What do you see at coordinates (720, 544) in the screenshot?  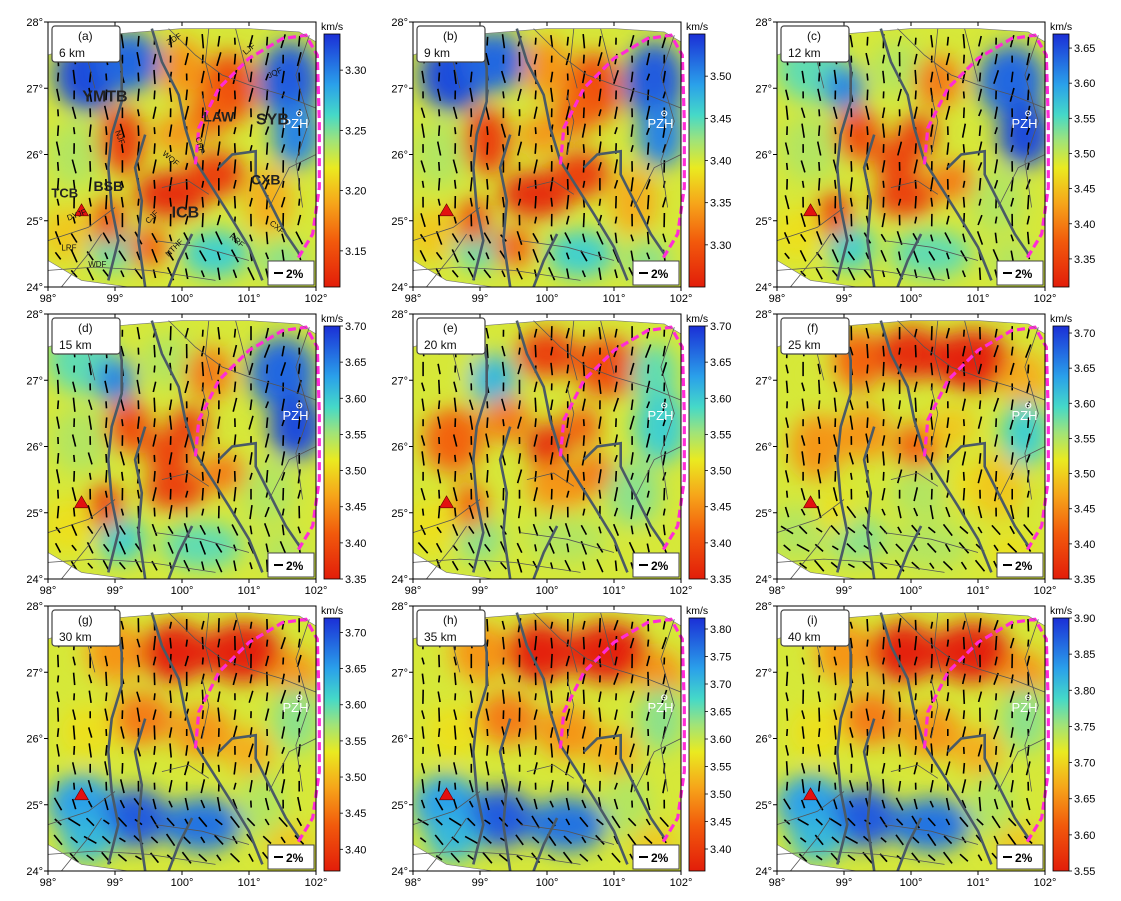 I see `colorbar-tick-label: 3.40` at bounding box center [720, 544].